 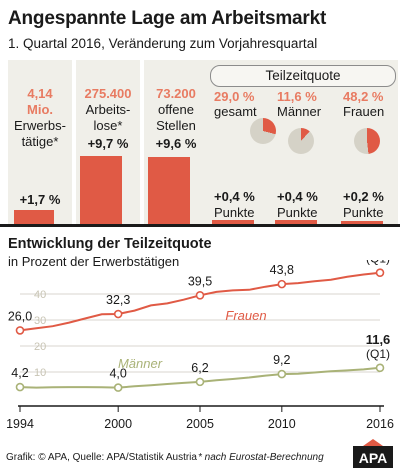 I want to click on teilzeit-bar-total, so click(x=233, y=222).